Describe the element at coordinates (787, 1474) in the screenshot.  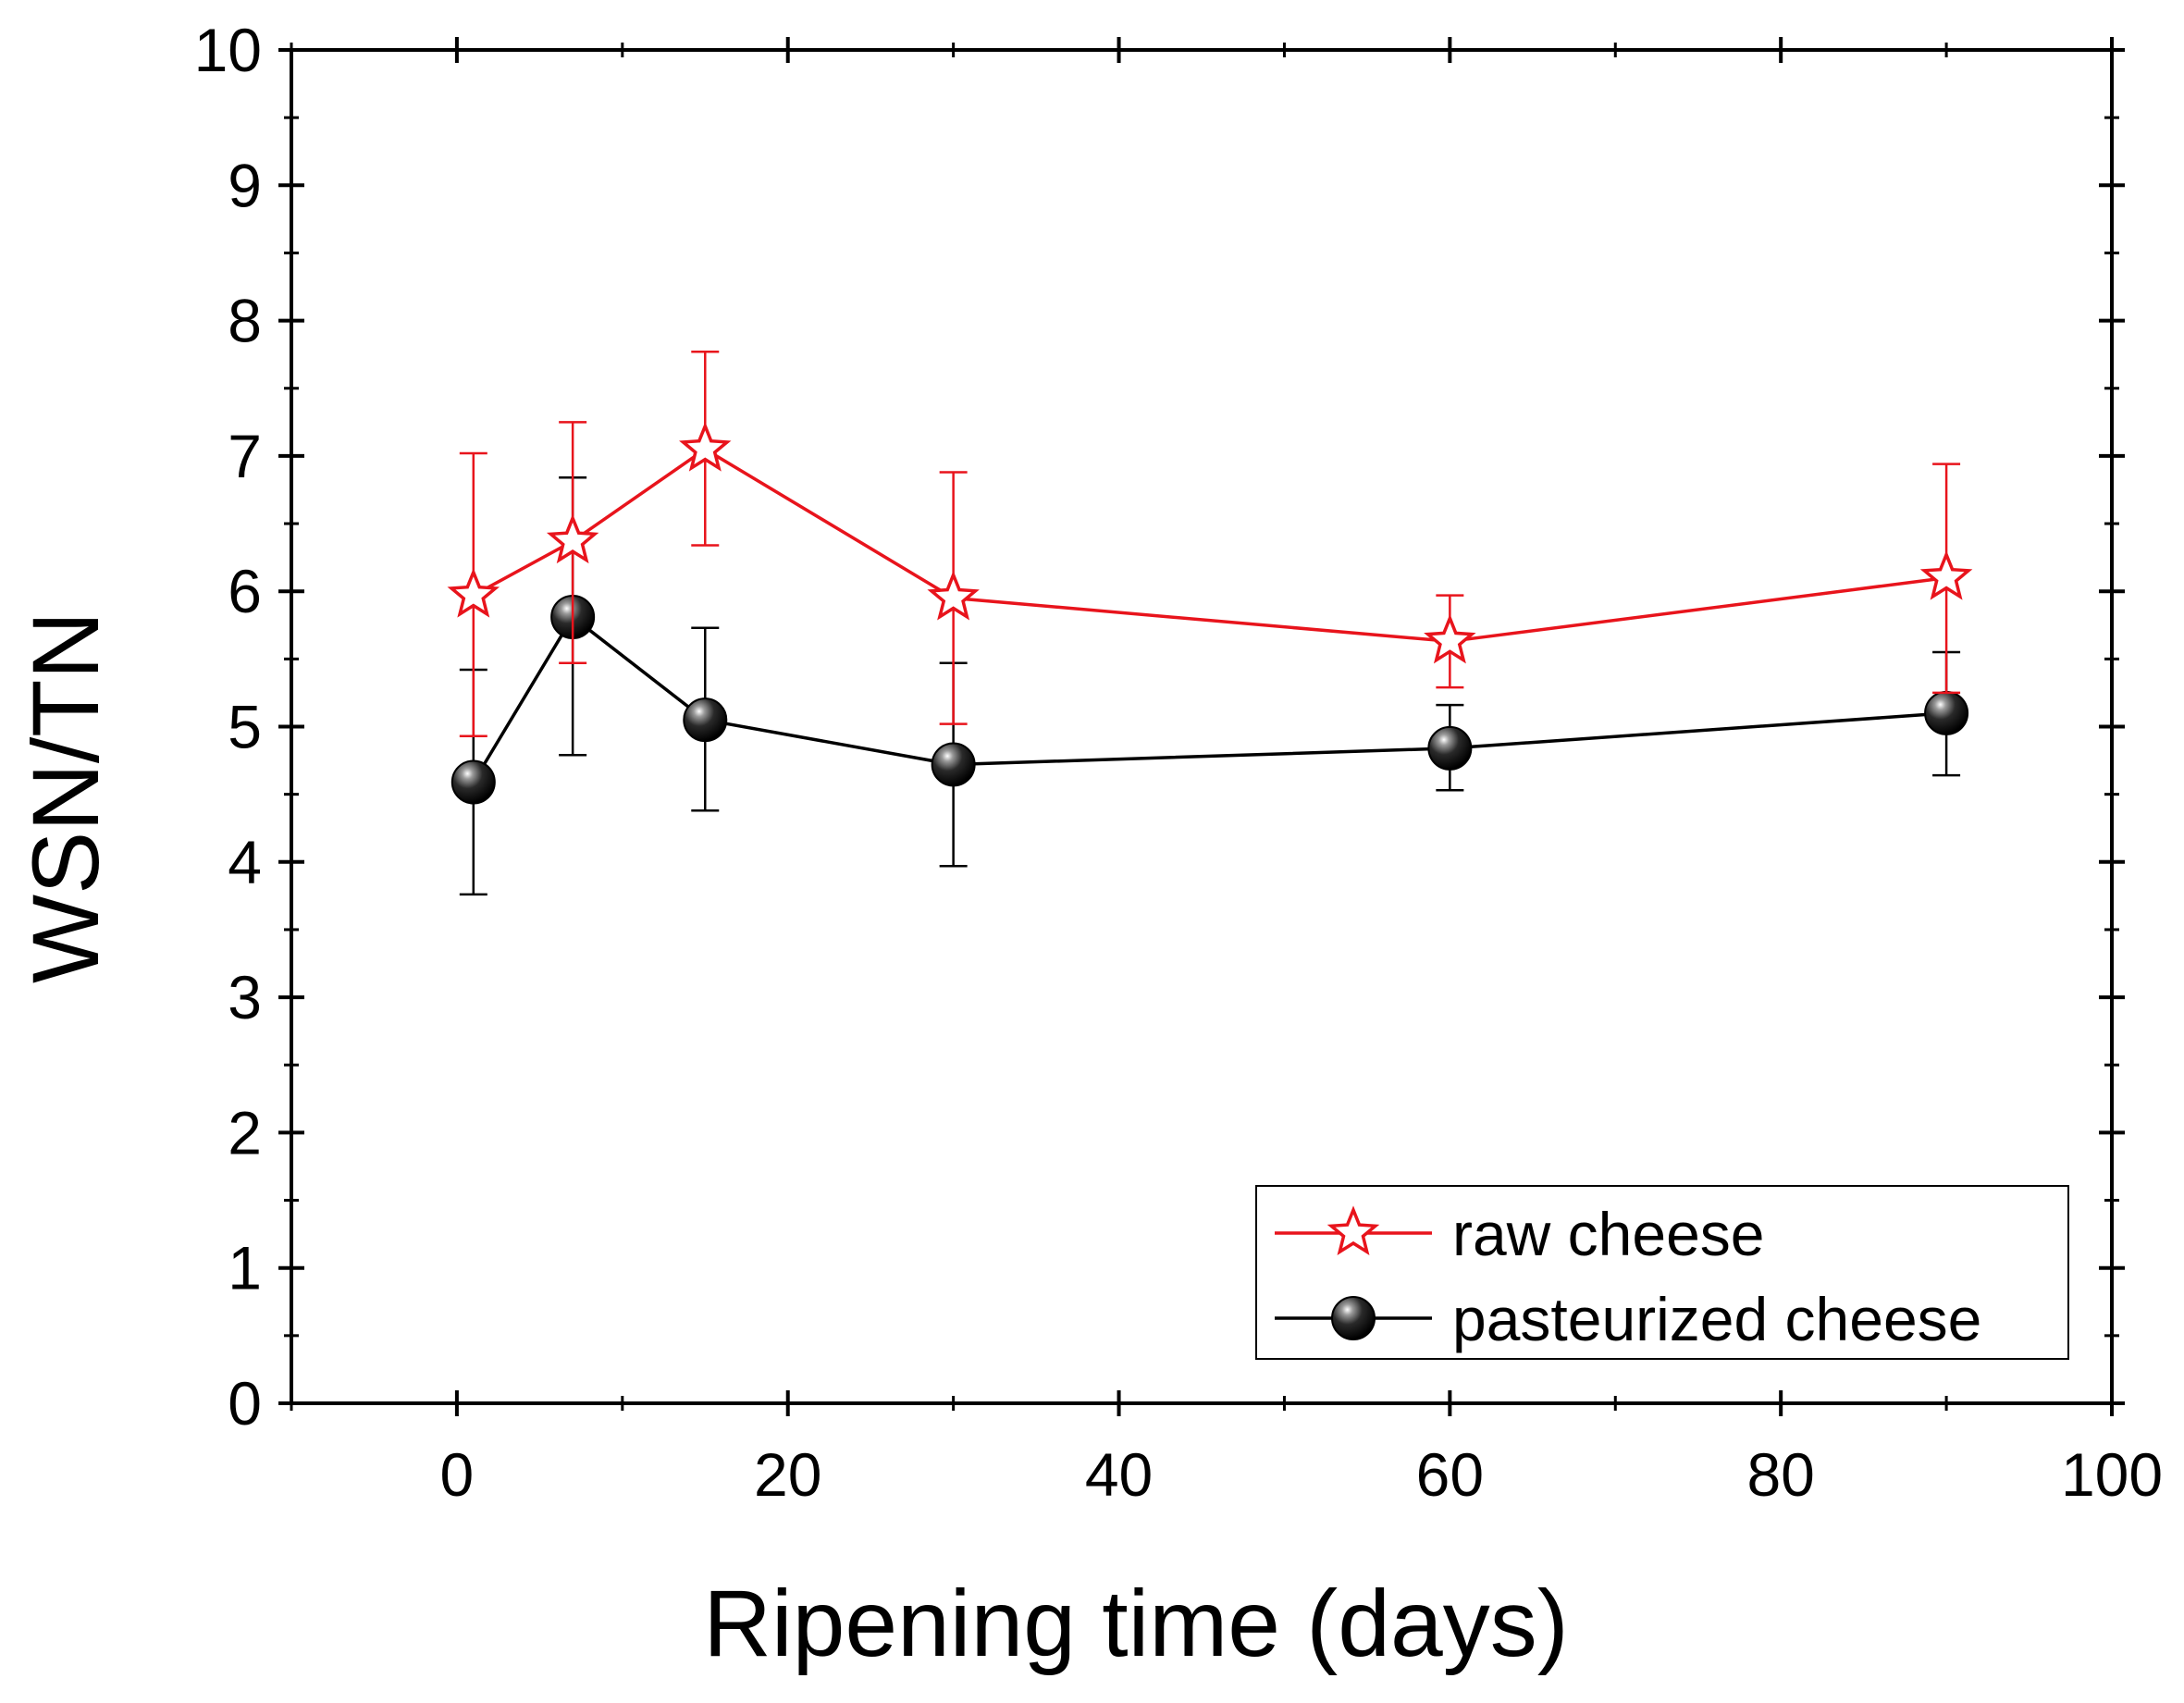
I see `x-tick-label: 20` at that location.